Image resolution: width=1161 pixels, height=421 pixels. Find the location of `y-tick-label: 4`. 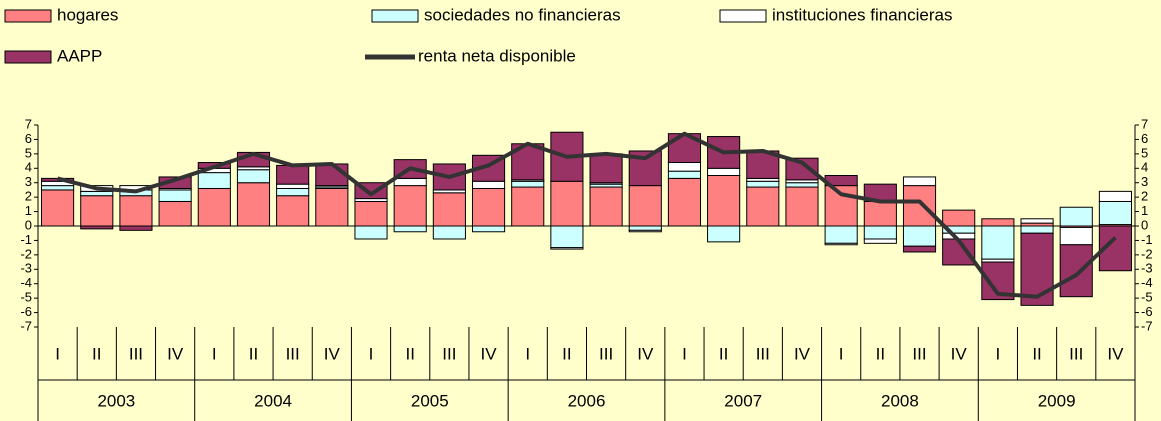

y-tick-label: 4 is located at coordinates (28, 167).